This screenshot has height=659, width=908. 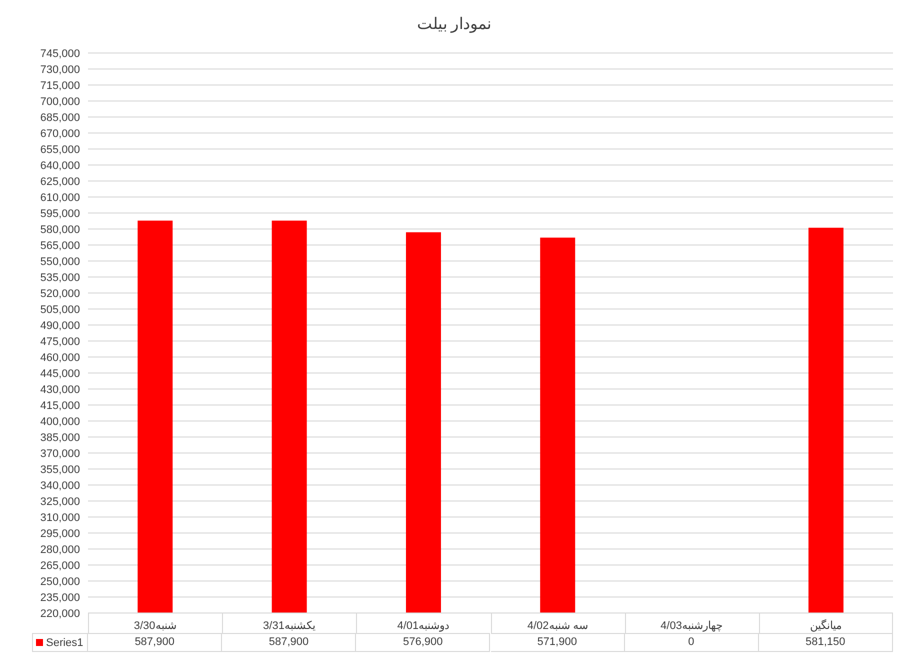 What do you see at coordinates (60, 150) in the screenshot?
I see `y-tick-label: 655,000` at bounding box center [60, 150].